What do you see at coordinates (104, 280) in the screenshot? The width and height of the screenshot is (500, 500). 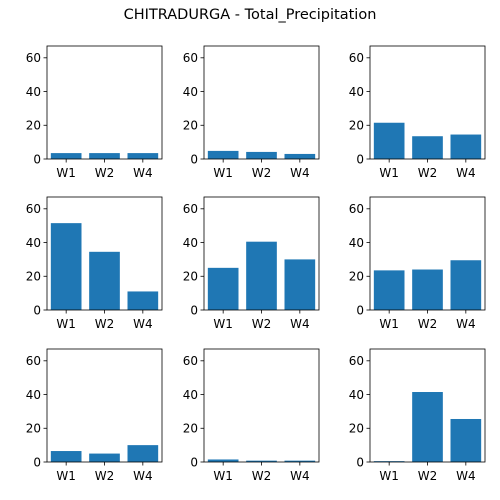 I see `bar-p4-w2` at bounding box center [104, 280].